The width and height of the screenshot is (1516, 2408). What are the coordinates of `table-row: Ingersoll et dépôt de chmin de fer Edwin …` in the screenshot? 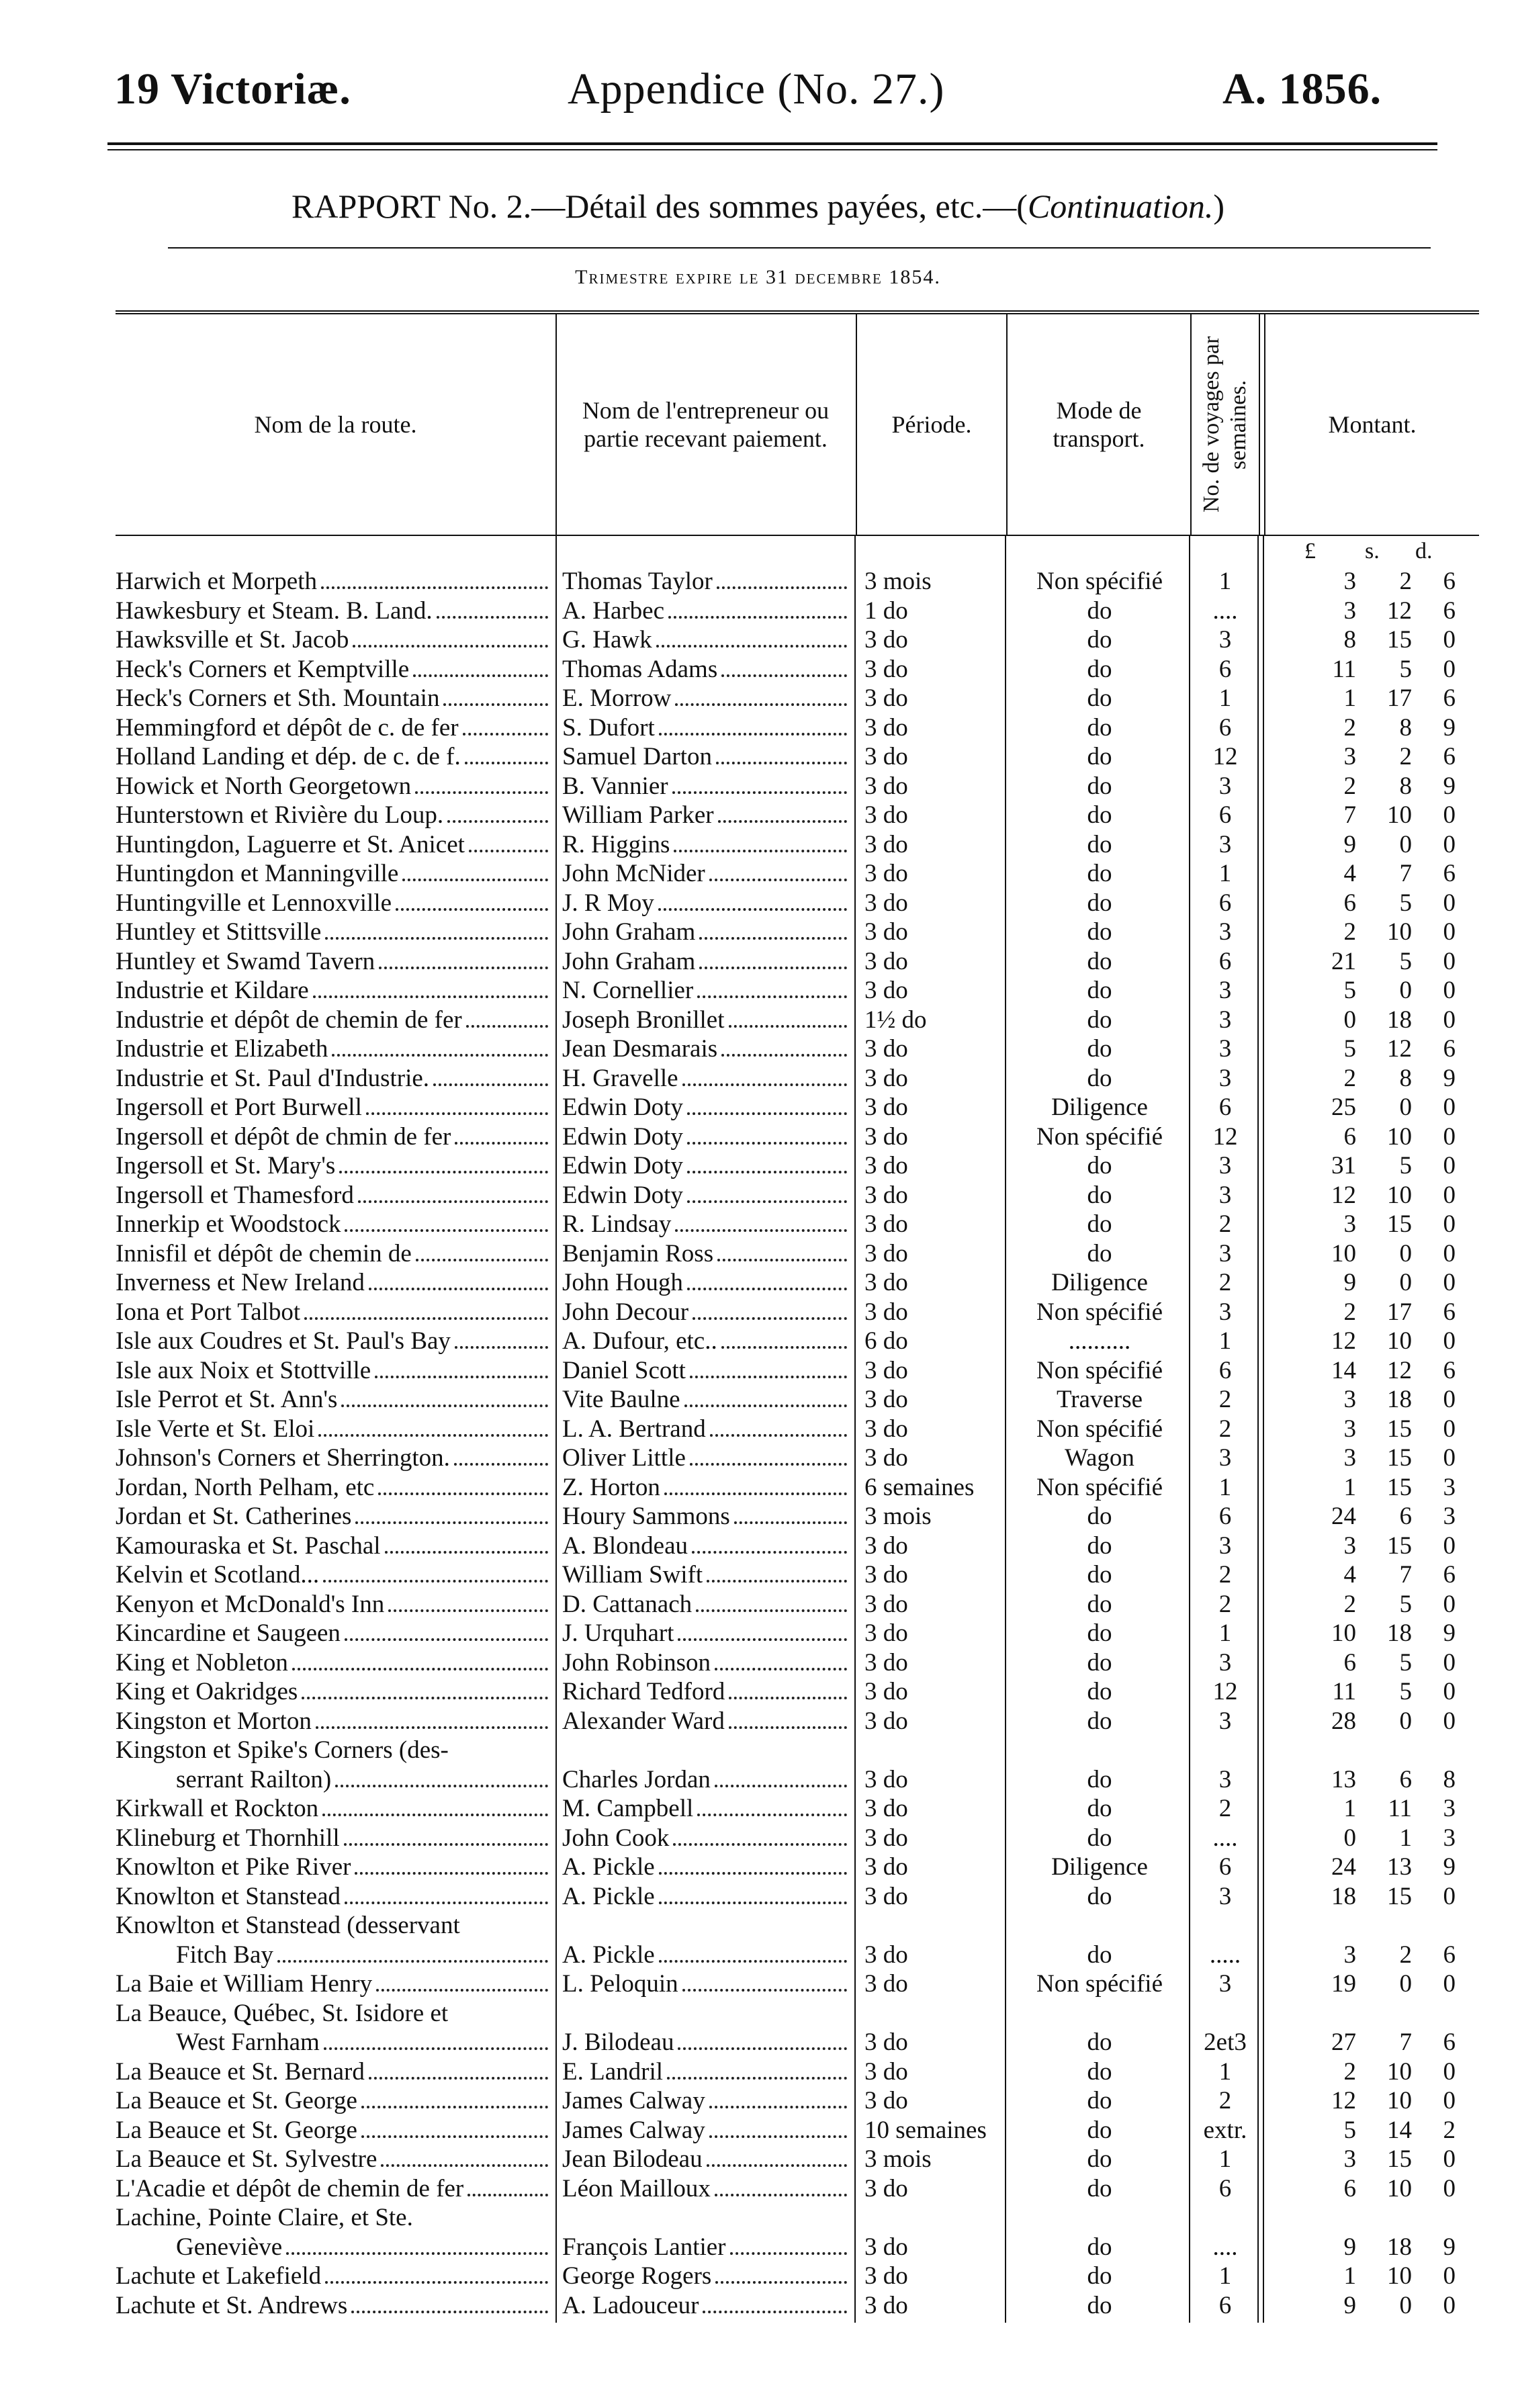 It's located at (797, 1137).